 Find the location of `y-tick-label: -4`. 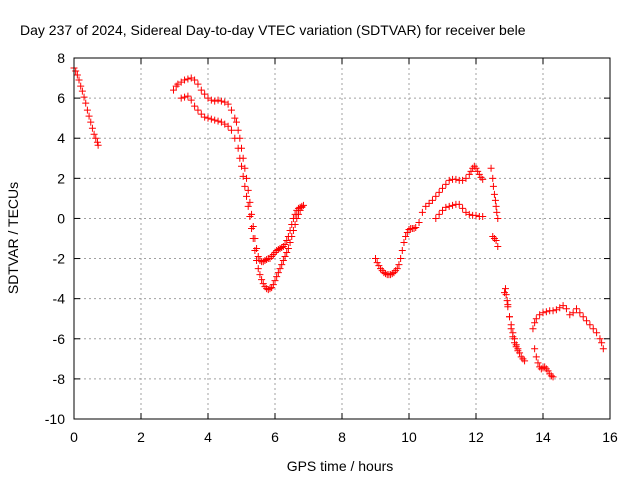

y-tick-label: -4 is located at coordinates (59, 299).